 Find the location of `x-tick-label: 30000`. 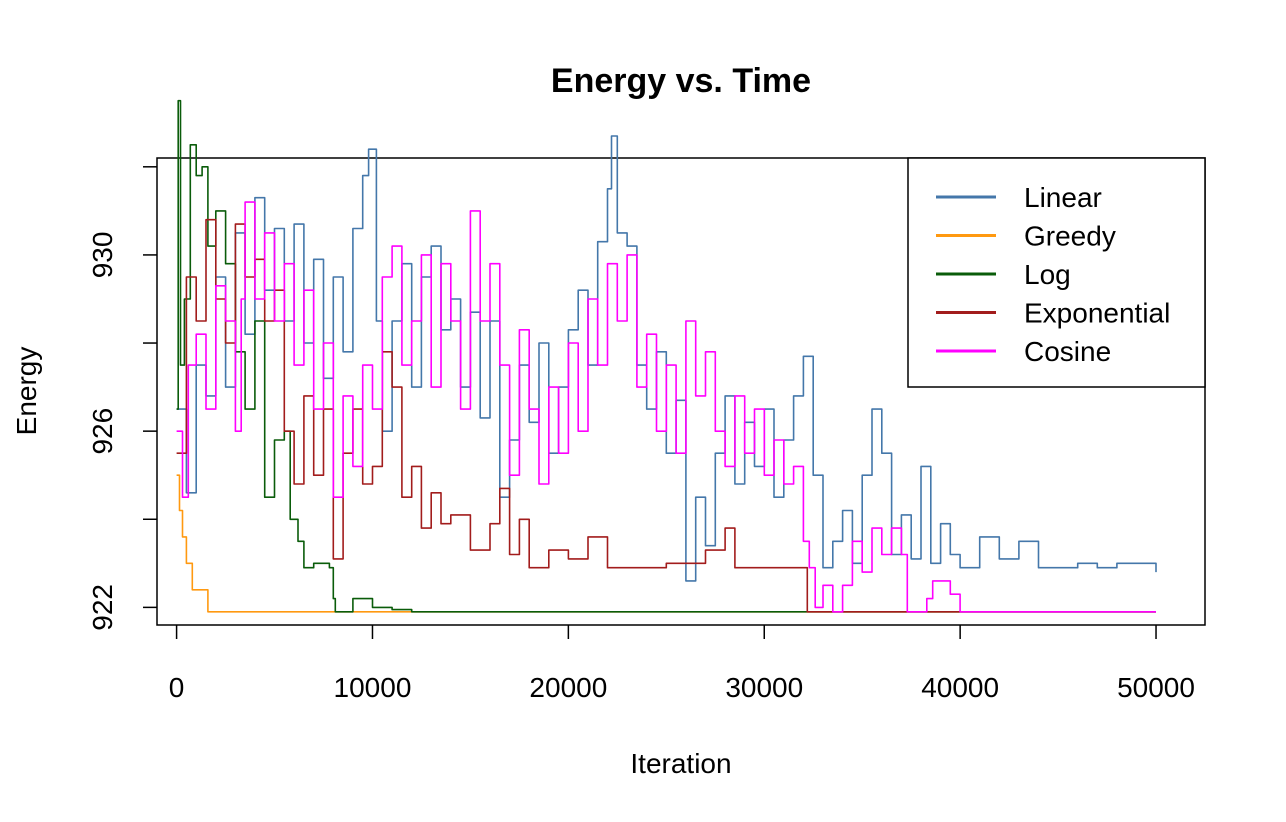

x-tick-label: 30000 is located at coordinates (764, 687).